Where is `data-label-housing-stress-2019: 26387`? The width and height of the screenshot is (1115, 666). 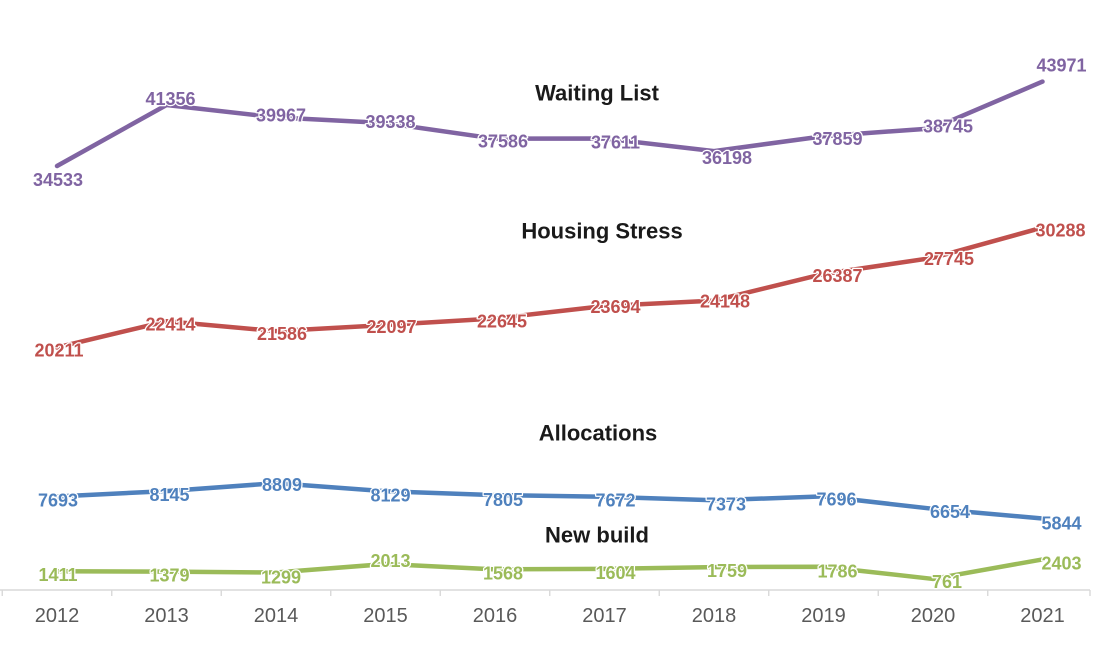 data-label-housing-stress-2019: 26387 is located at coordinates (837, 276).